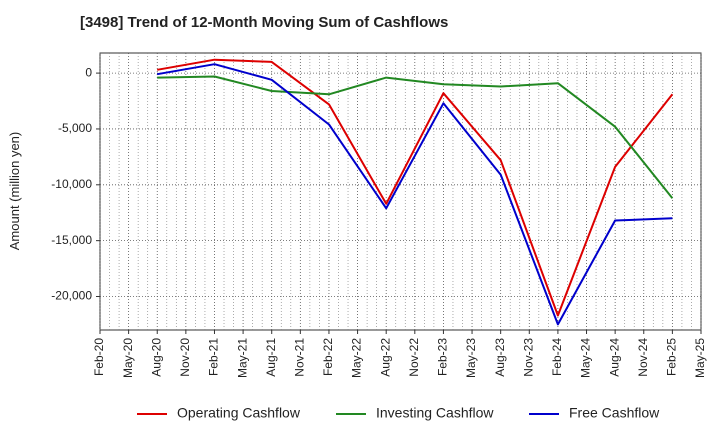 Image resolution: width=720 pixels, height=440 pixels. Describe the element at coordinates (14, 191) in the screenshot. I see `y-axis-label: Amount (million yen)` at that location.